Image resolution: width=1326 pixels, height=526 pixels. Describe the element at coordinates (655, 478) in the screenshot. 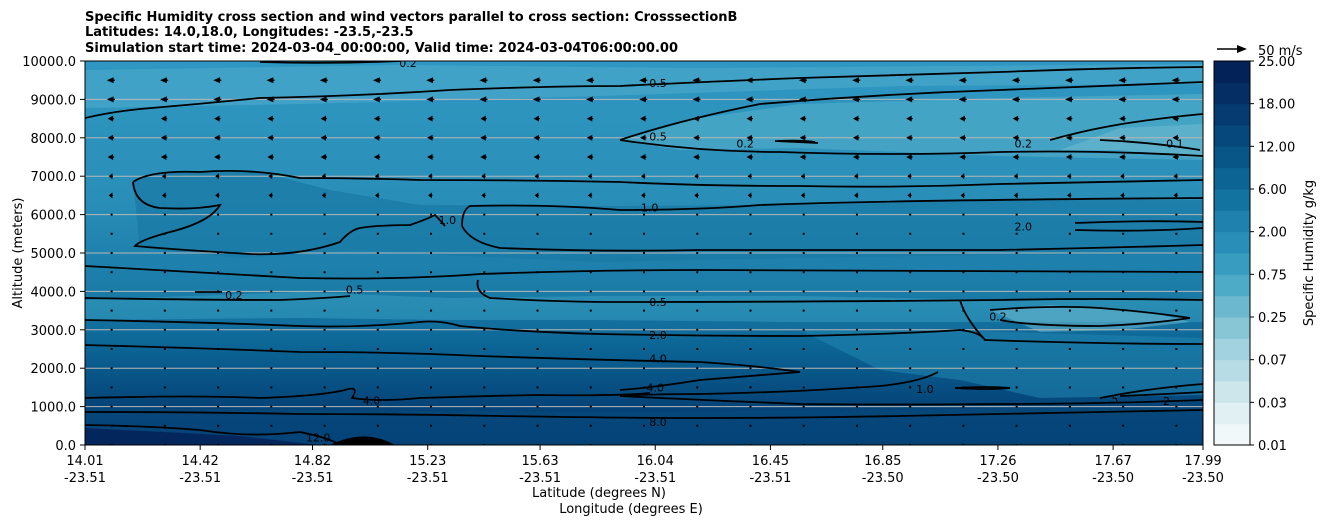

I see `x-tick-label-longitude: -23.51` at that location.